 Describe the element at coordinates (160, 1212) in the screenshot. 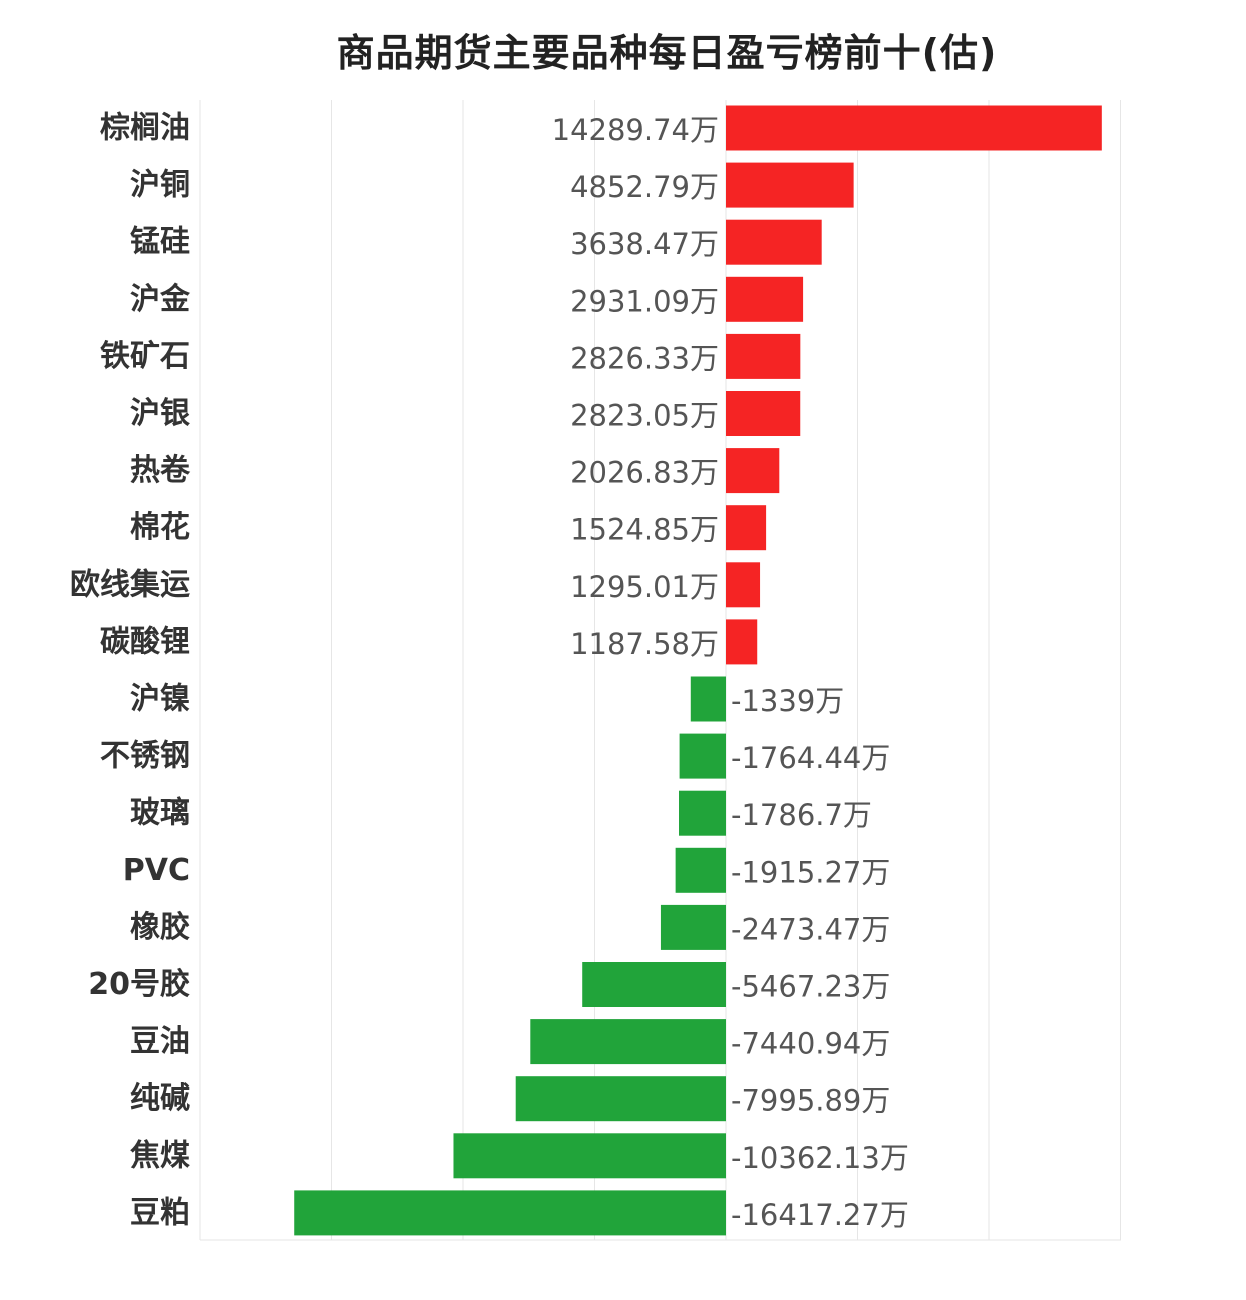

I see `category-label: 豆粕` at that location.